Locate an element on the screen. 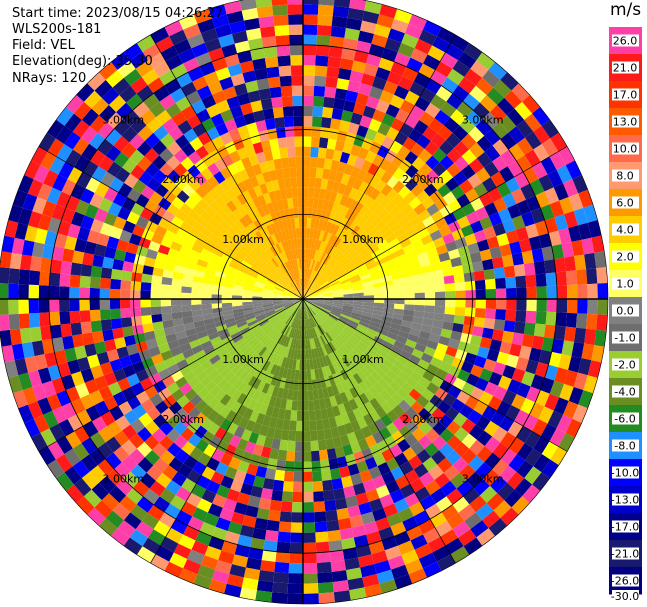 Image resolution: width=647 pixels, height=607 pixels. colorbar-tick-bg is located at coordinates (625, 310).